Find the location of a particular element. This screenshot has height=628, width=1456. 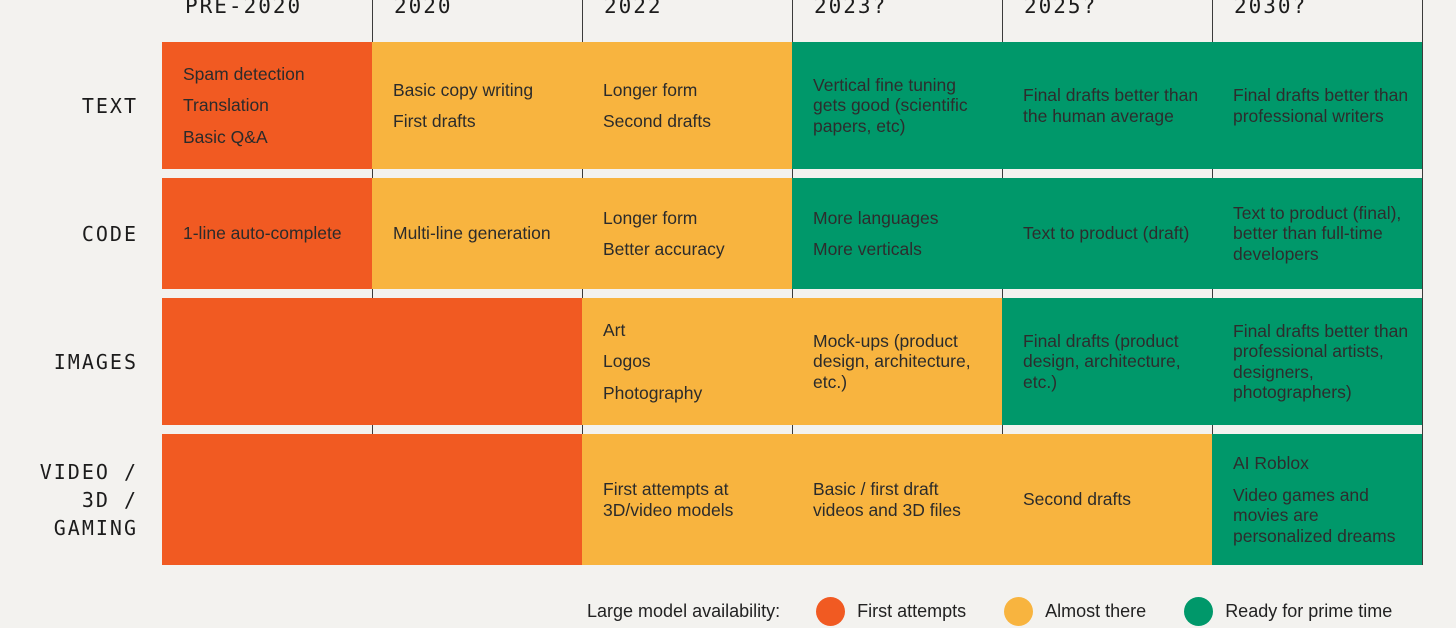

row-label-line: CODE is located at coordinates (109, 233).